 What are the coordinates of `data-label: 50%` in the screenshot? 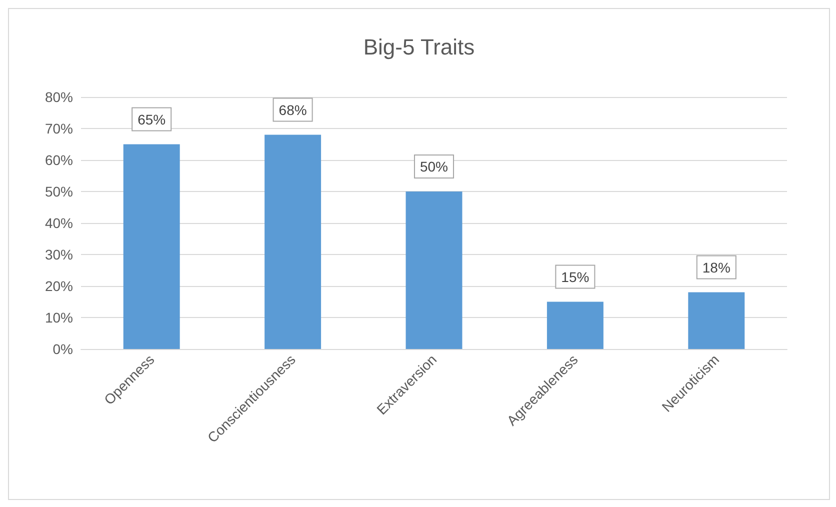 It's located at (434, 166).